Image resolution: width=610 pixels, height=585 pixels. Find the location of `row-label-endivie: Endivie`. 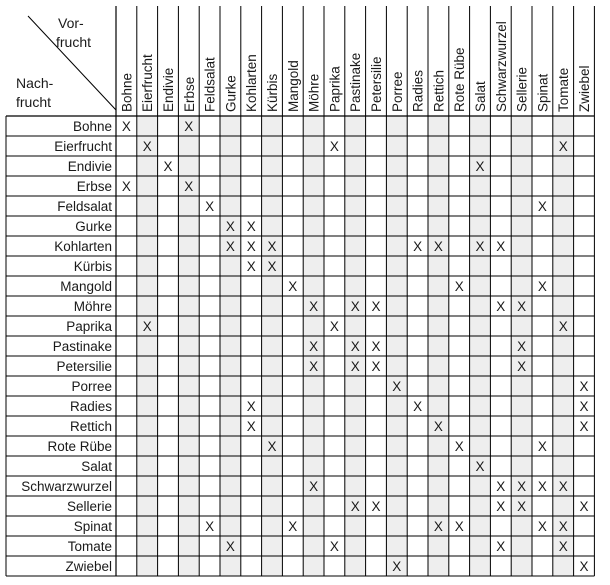

row-label-endivie: Endivie is located at coordinates (90, 166).